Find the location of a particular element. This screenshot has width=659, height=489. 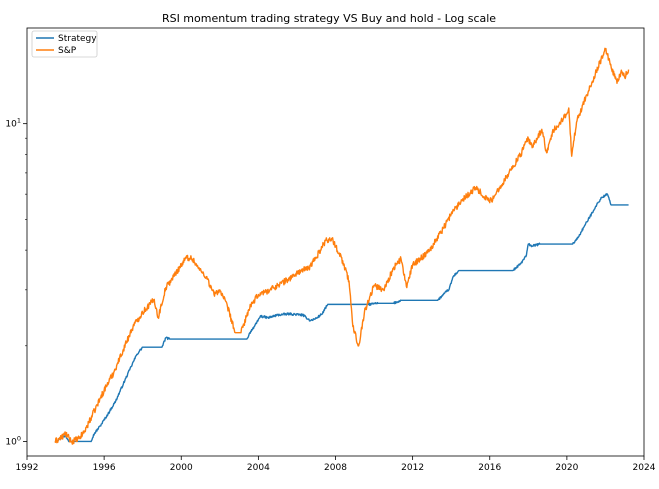

x-axis: 1992 1996 2000 2004 2008 2012 2016 2020 2024 is located at coordinates (336, 464).